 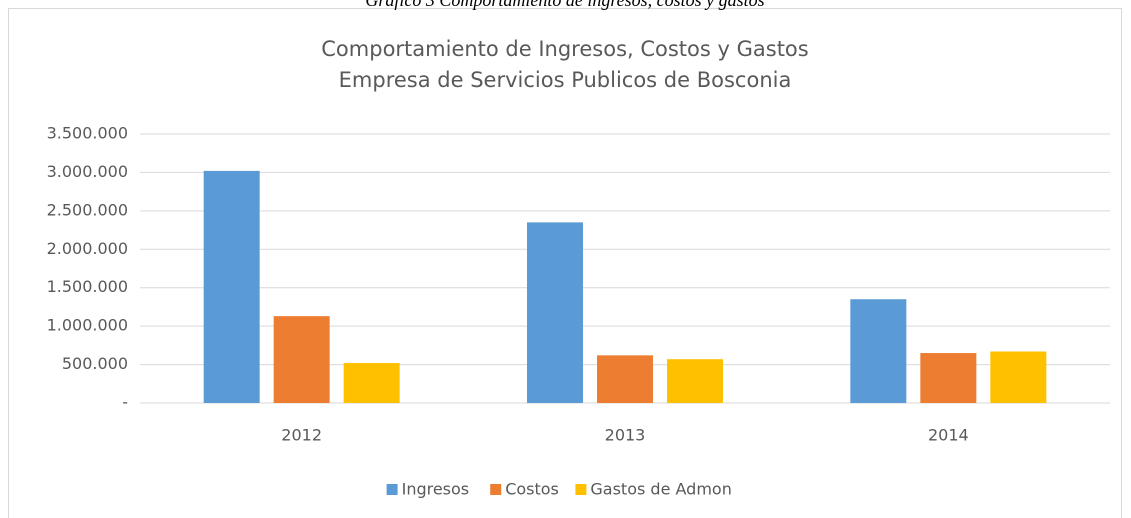 I want to click on y-tick-label: 3.000.000, so click(x=87, y=171).